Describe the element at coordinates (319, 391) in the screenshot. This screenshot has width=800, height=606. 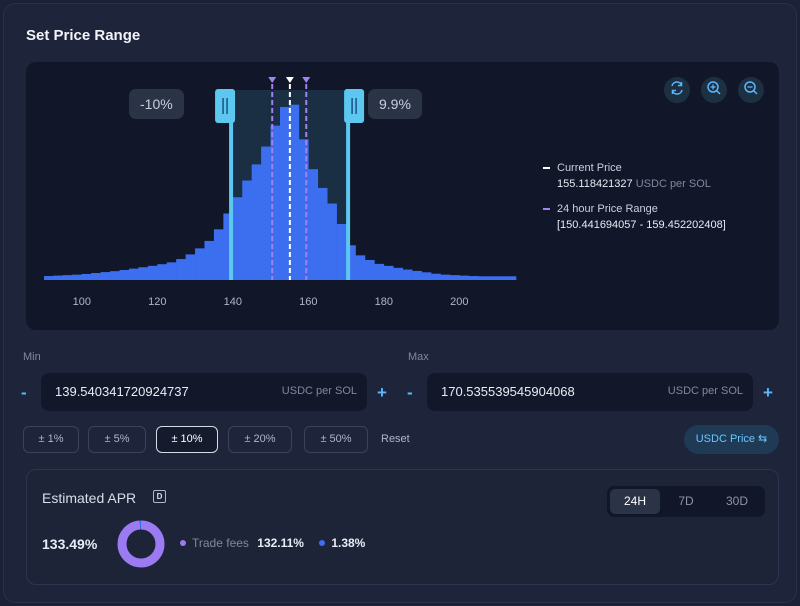
I see `min-price-unit: USDC per SOL` at that location.